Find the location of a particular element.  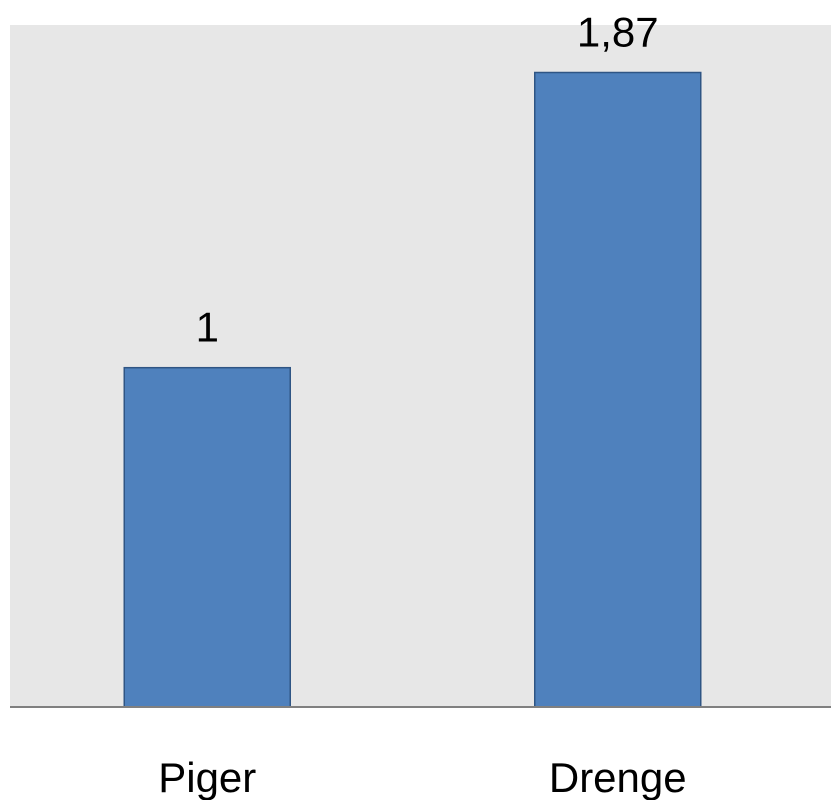

category-labels-group: Piger Drenge is located at coordinates (422, 777).